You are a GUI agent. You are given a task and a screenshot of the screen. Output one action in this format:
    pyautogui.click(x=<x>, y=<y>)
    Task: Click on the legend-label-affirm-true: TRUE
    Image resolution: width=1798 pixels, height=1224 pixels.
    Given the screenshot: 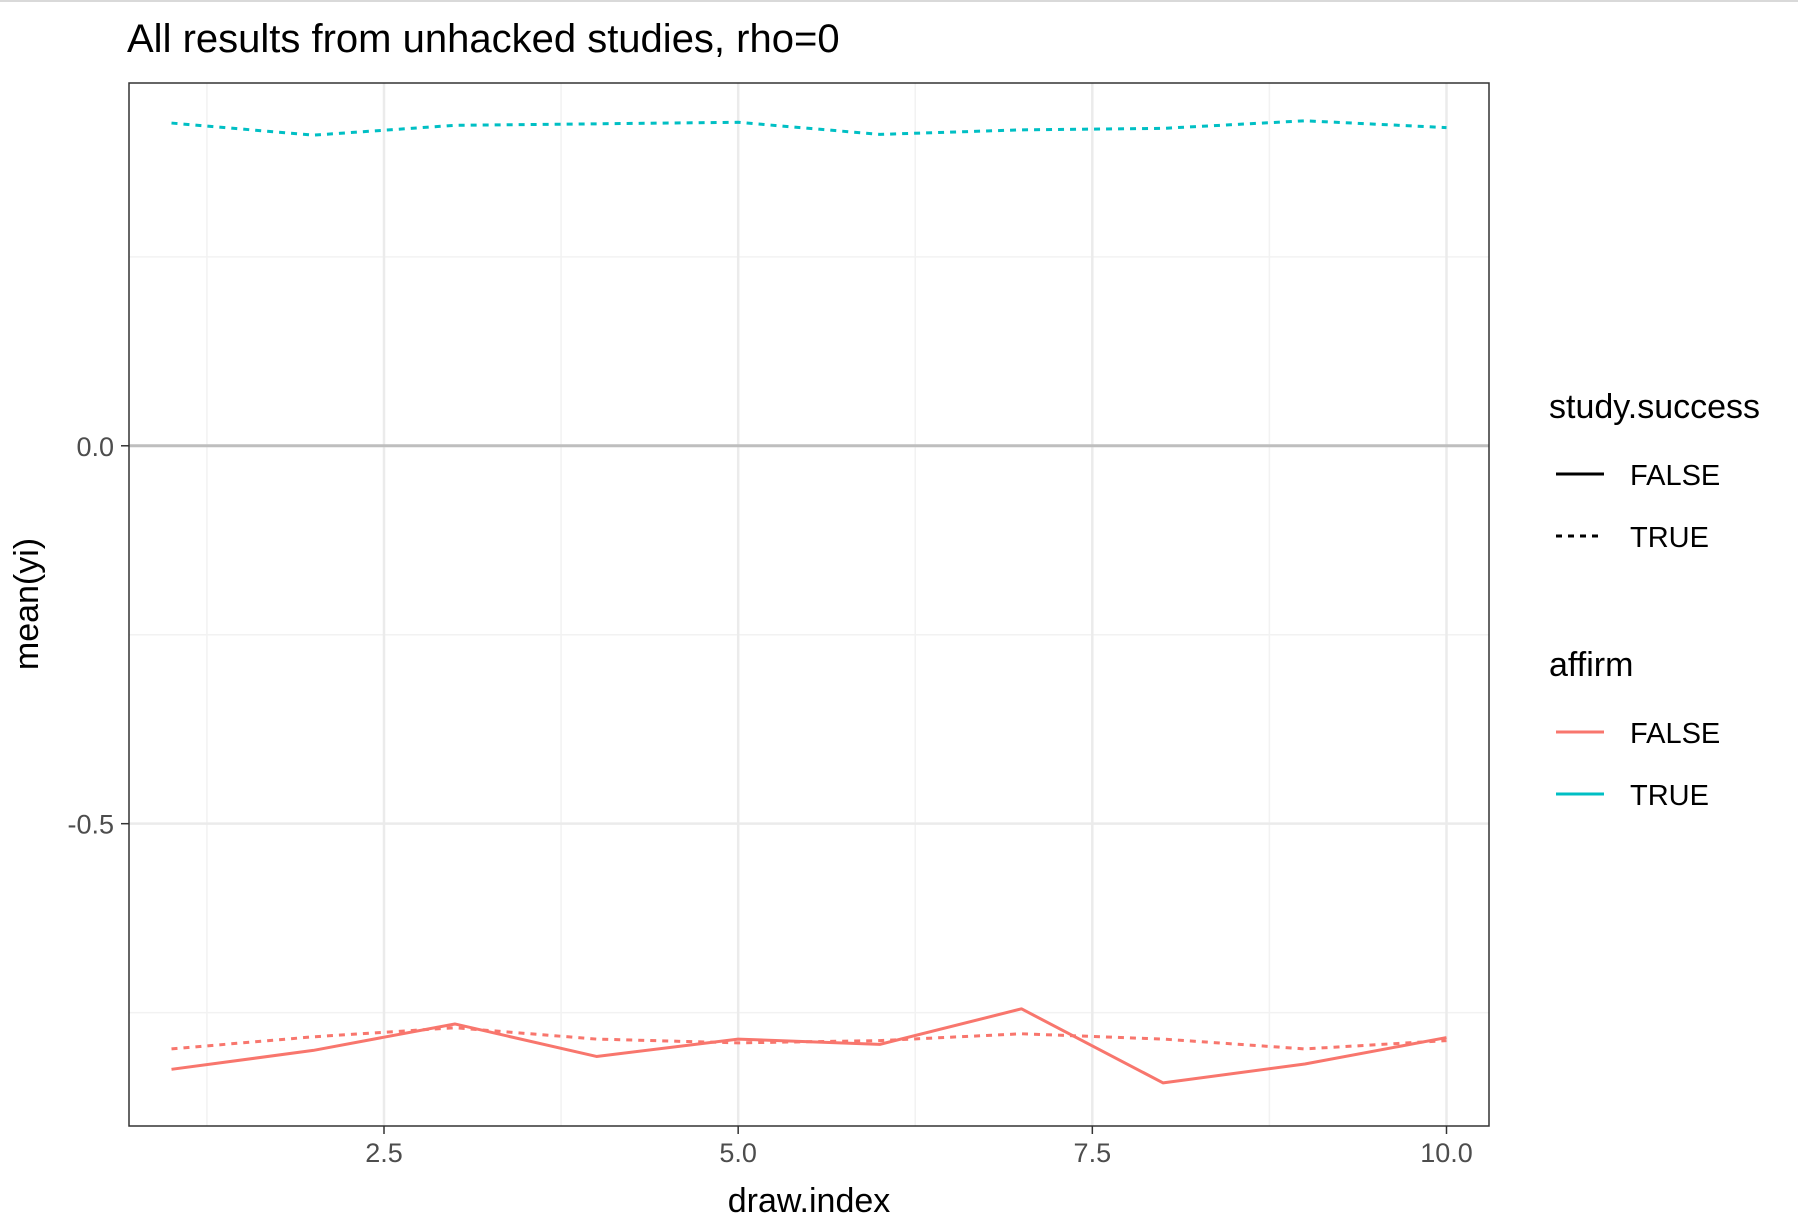 What is the action you would take?
    pyautogui.click(x=1669, y=796)
    